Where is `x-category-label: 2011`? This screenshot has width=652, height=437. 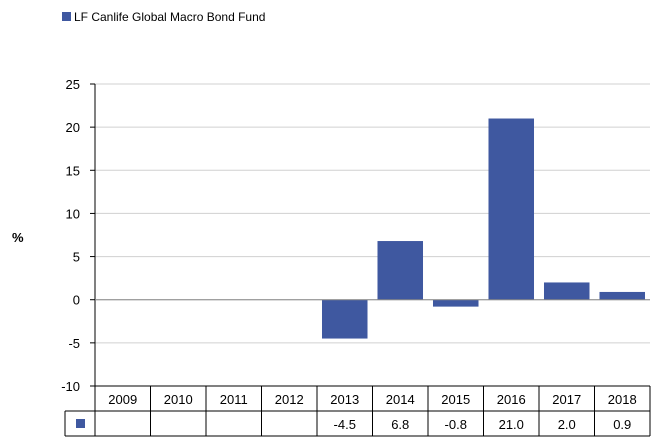 x-category-label: 2011 is located at coordinates (234, 399).